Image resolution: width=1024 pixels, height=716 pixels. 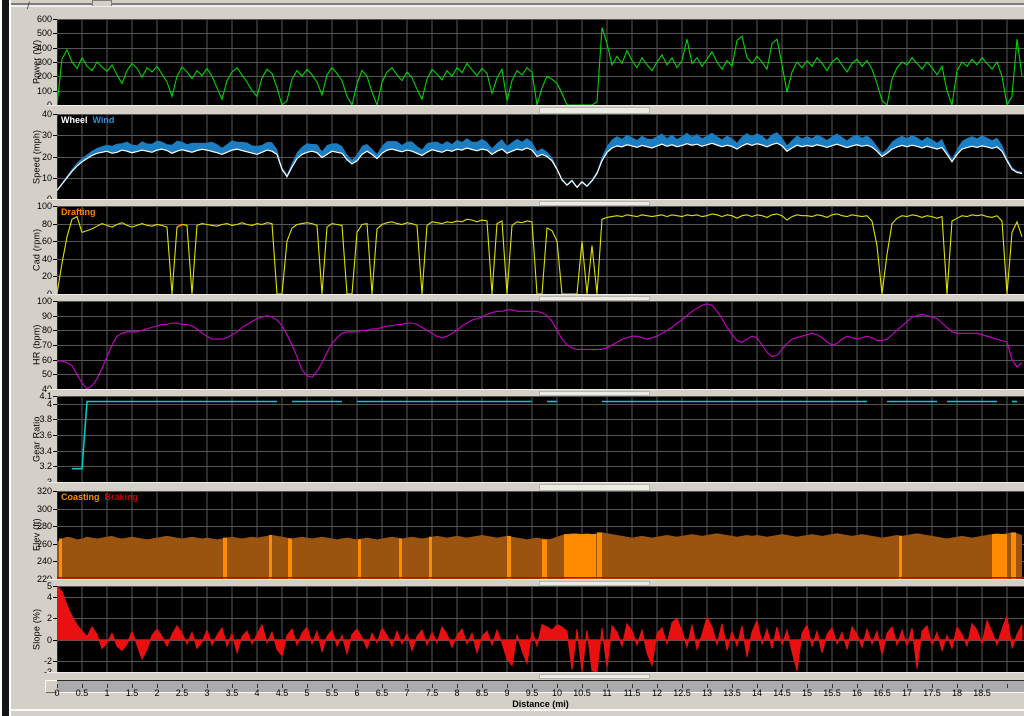 What do you see at coordinates (540, 686) in the screenshot?
I see `horizontal-scrollbar` at bounding box center [540, 686].